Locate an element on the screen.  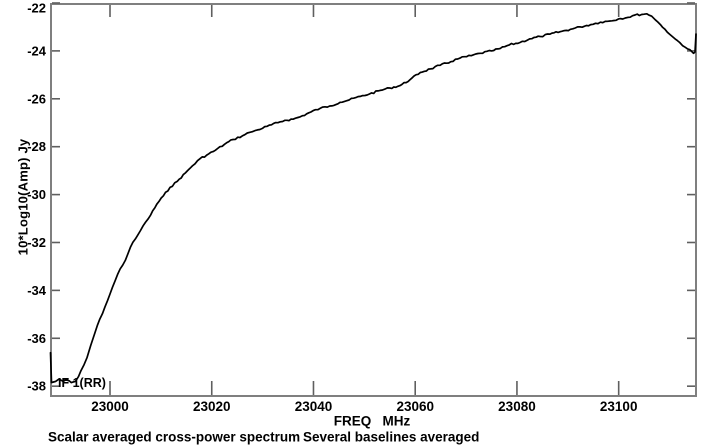
tick-label: -24 is located at coordinates (37, 50).